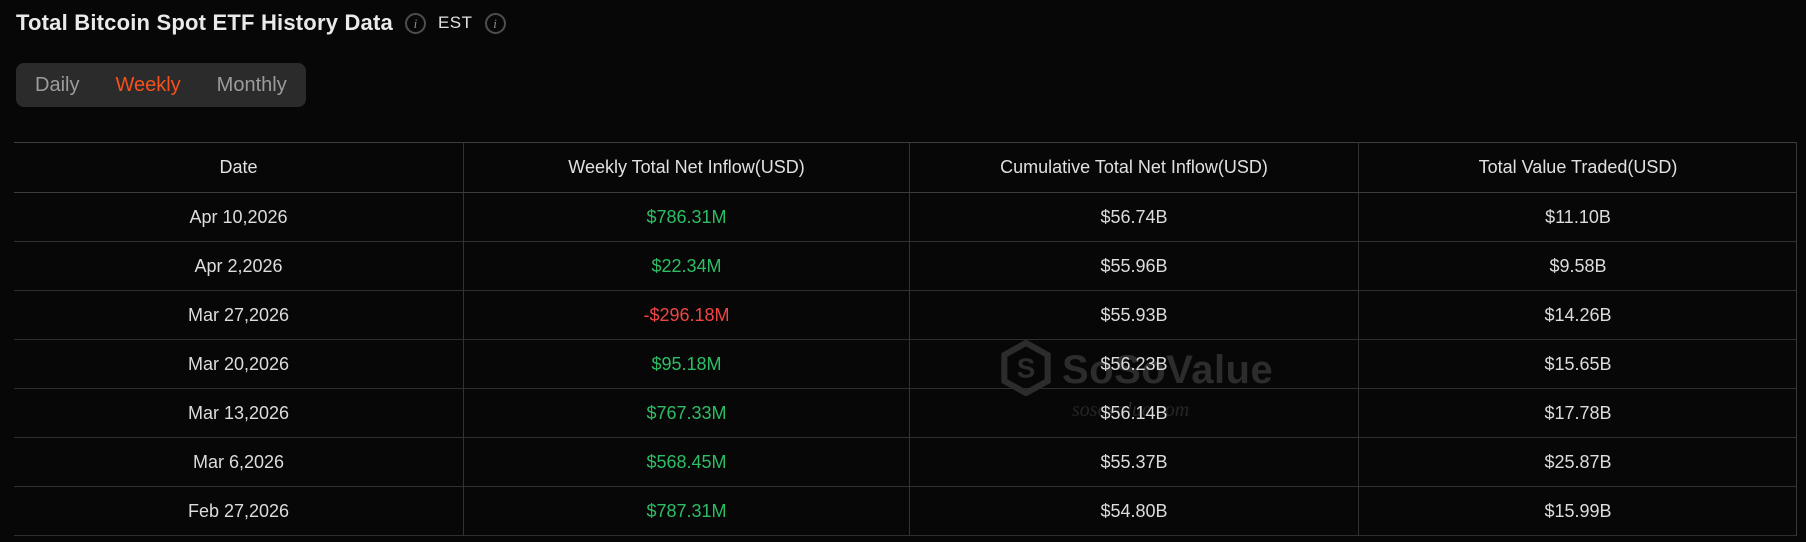 Image resolution: width=1806 pixels, height=542 pixels. I want to click on interval-tabs: Daily Weekly Monthly, so click(161, 85).